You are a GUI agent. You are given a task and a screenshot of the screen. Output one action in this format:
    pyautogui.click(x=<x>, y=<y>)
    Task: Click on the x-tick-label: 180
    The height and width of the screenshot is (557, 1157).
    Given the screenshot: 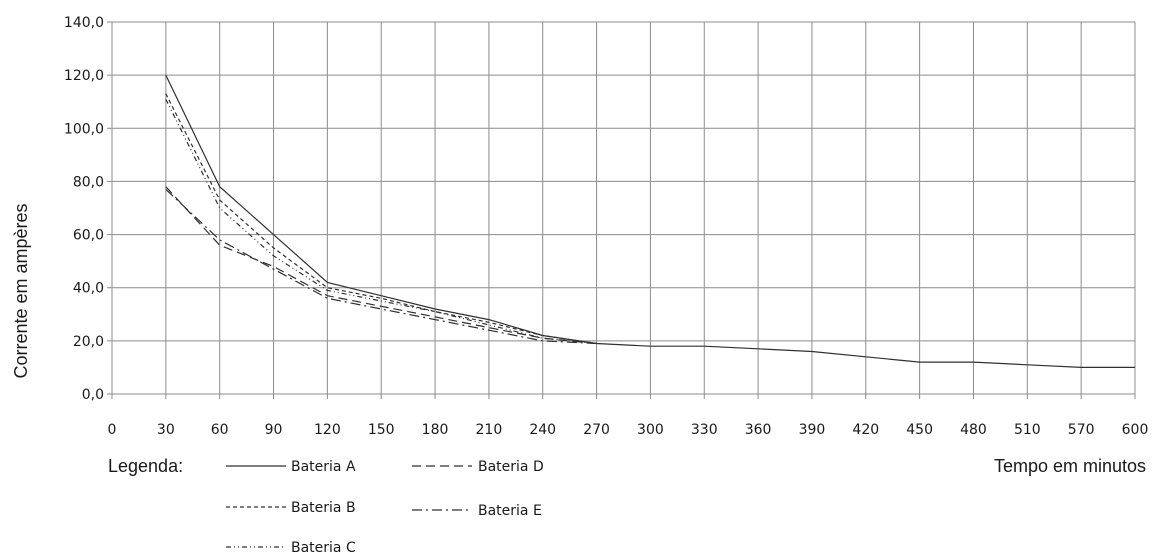 What is the action you would take?
    pyautogui.click(x=435, y=430)
    